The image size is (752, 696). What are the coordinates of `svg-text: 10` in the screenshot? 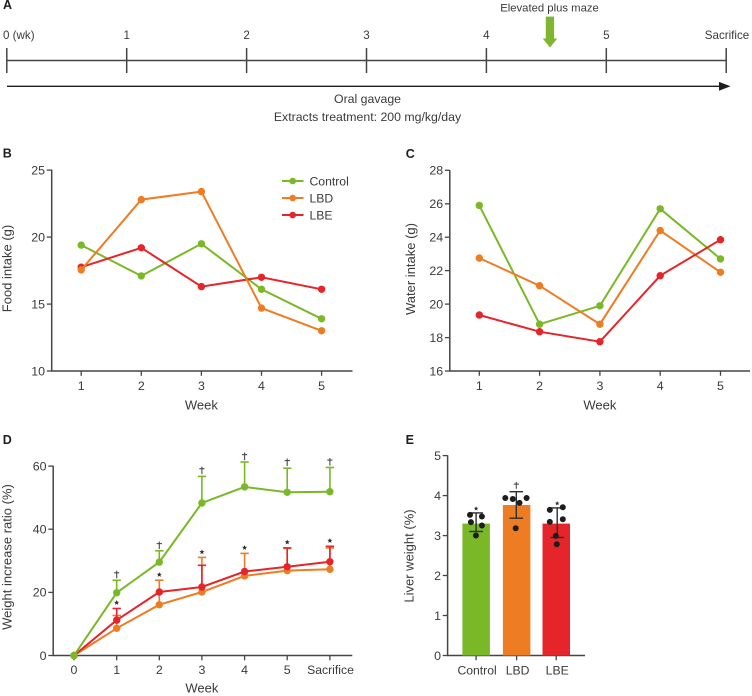 It's located at (38, 371).